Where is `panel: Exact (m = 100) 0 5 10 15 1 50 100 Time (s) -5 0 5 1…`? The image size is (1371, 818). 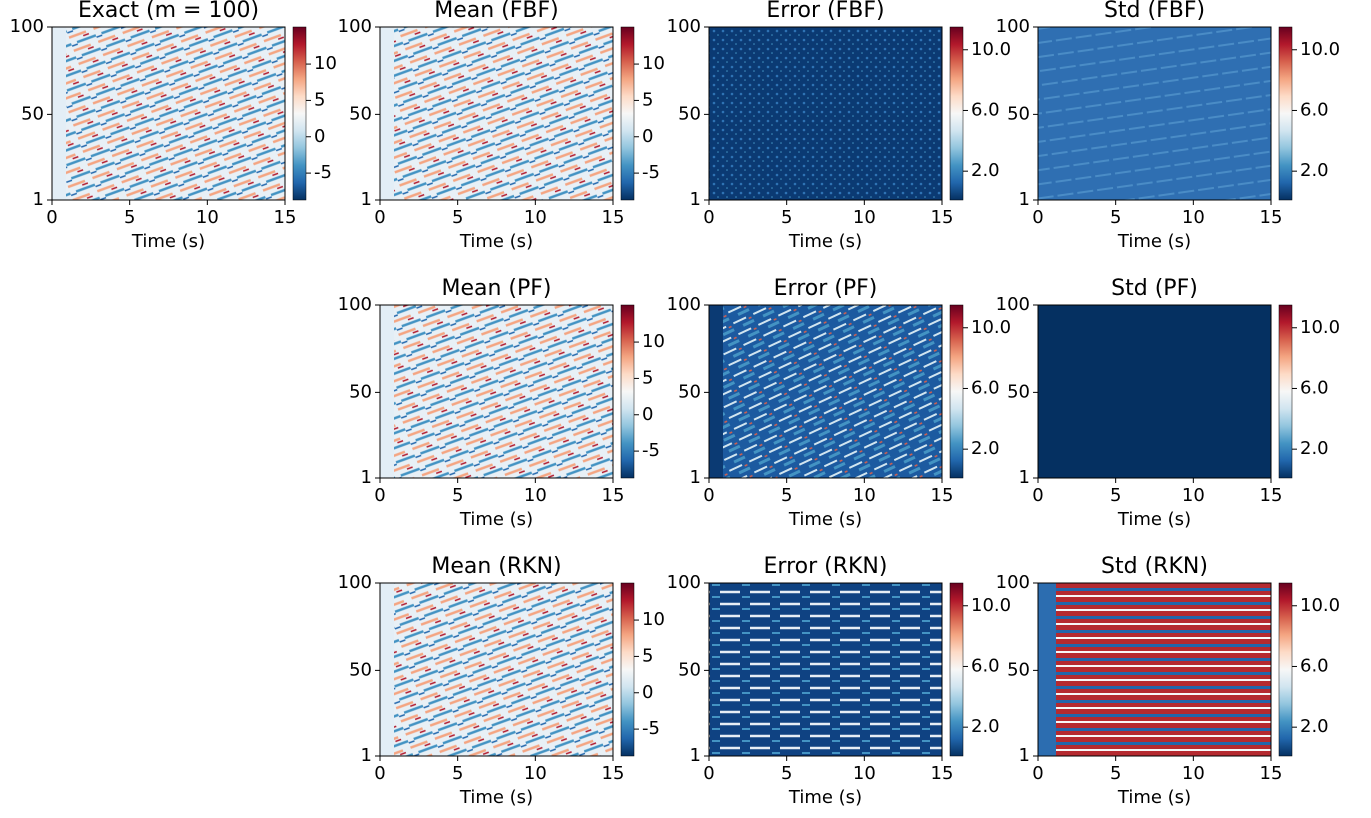
panel: Exact (m = 100) 0 5 10 15 1 50 100 Time (s) -5 0 5 1… is located at coordinates (173, 126).